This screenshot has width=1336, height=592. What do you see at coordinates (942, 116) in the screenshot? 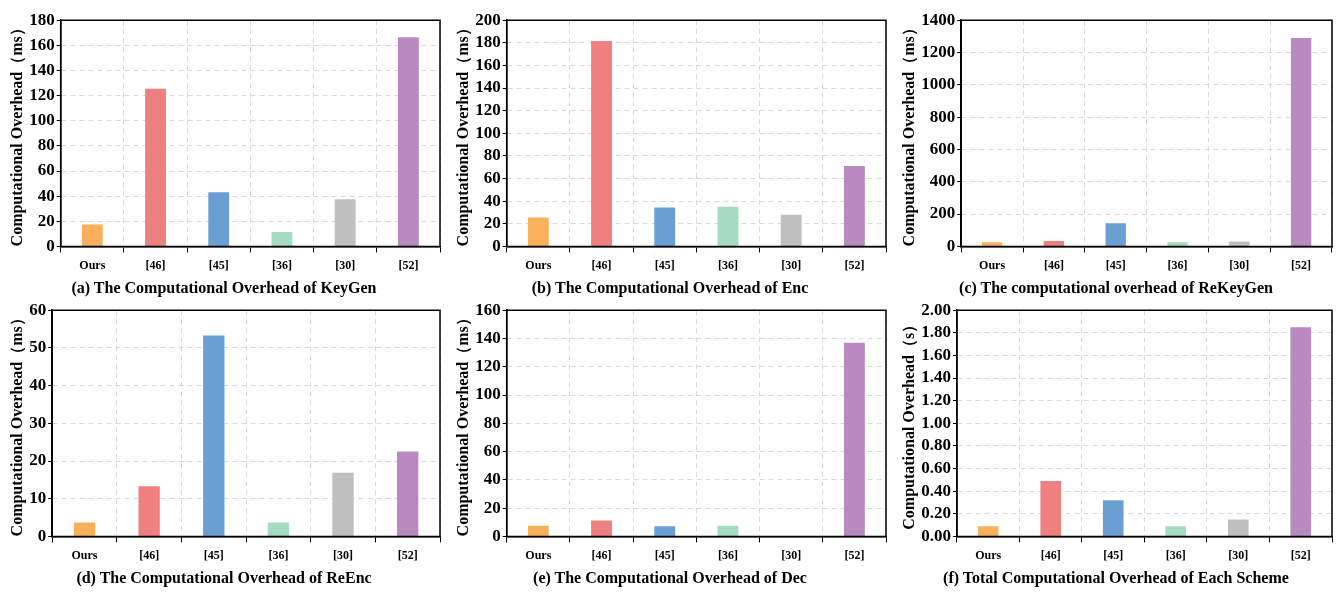
I see `y-tick-label: 800` at bounding box center [942, 116].